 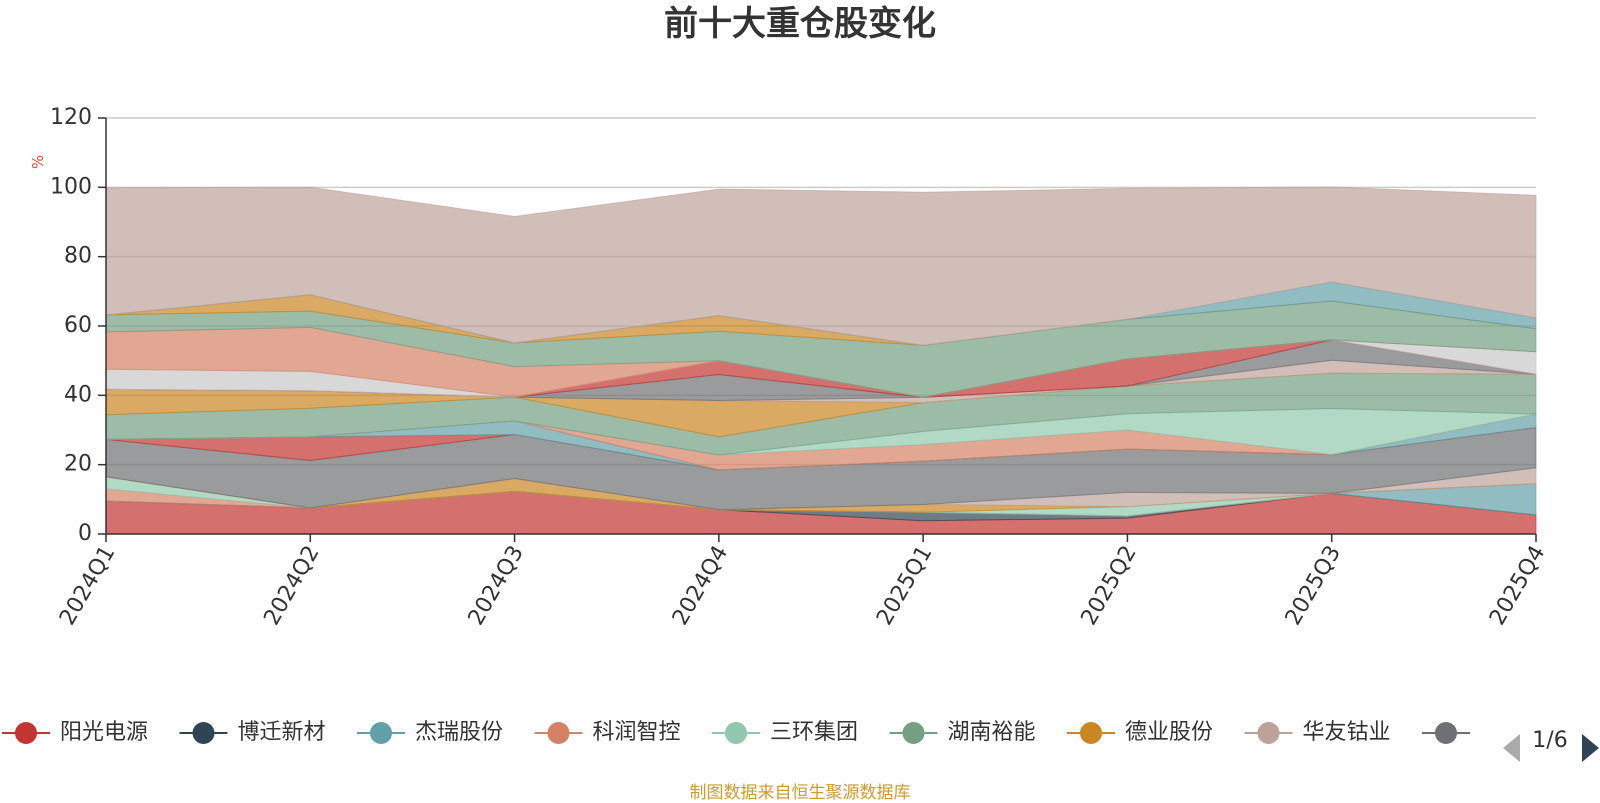 I want to click on y-tick-label: 120, so click(x=71, y=117).